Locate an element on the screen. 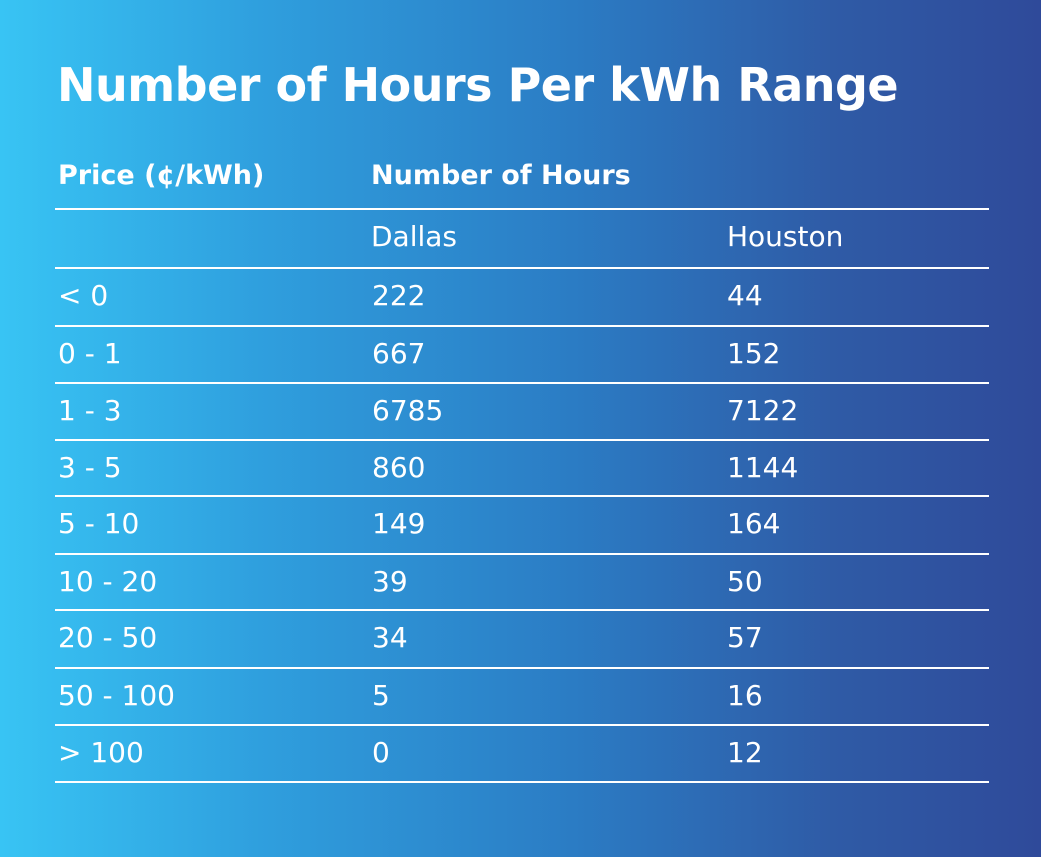 This screenshot has width=1041, height=857. price-range-cell: 10 - 20 is located at coordinates (108, 581).